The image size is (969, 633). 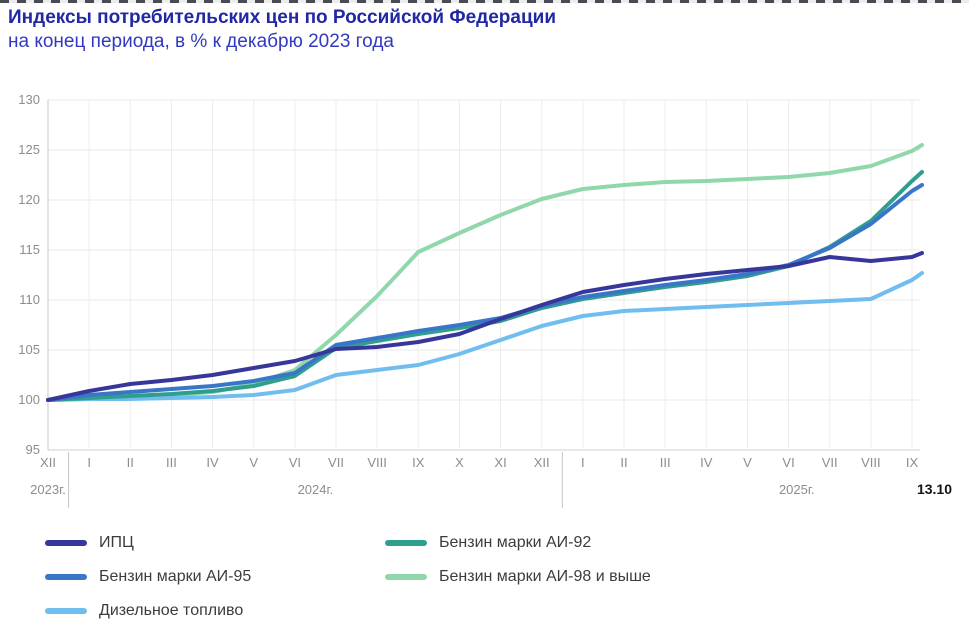 What do you see at coordinates (484, 1) in the screenshot?
I see `selection-marquee` at bounding box center [484, 1].